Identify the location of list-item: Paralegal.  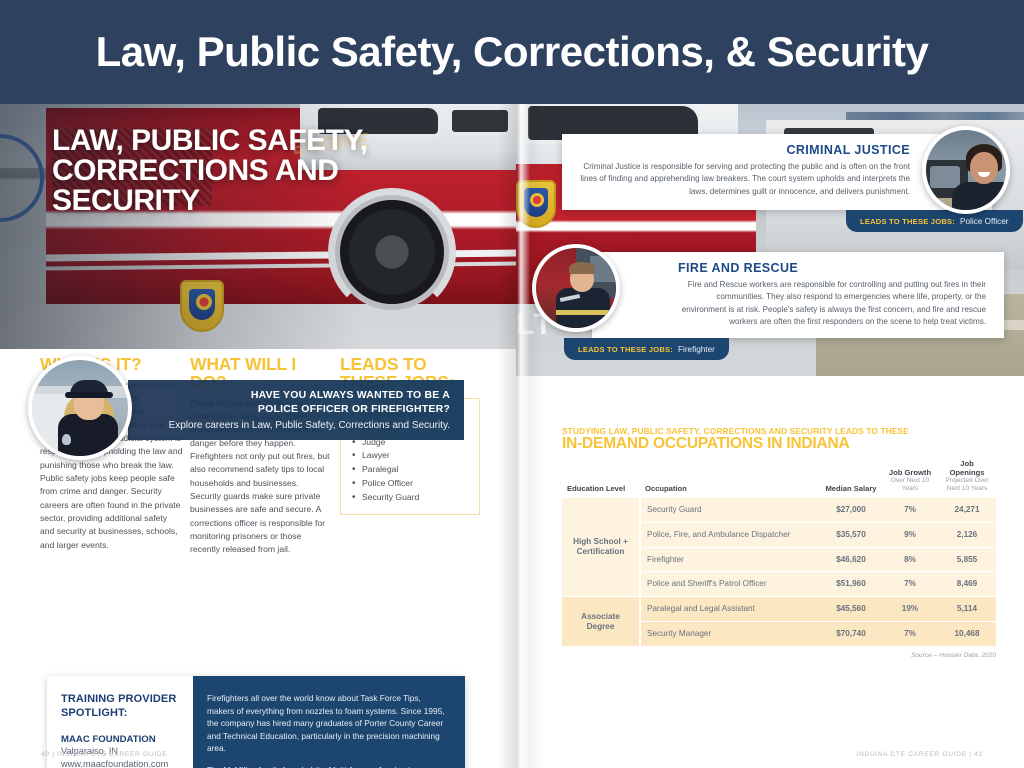
(411, 470).